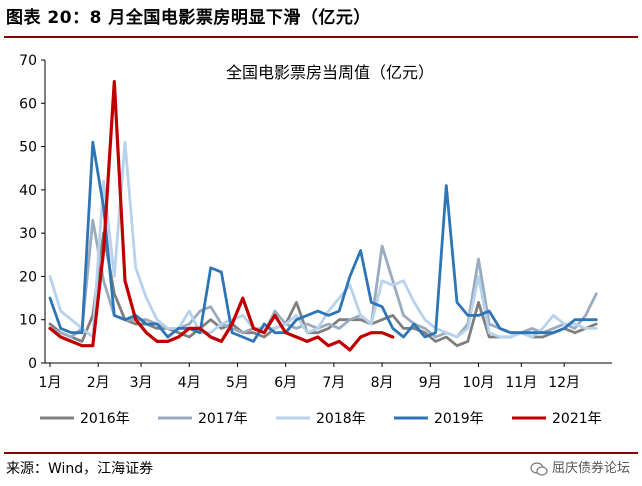  Describe the element at coordinates (98, 383) in the screenshot. I see `x-tick-label: 2月` at that location.